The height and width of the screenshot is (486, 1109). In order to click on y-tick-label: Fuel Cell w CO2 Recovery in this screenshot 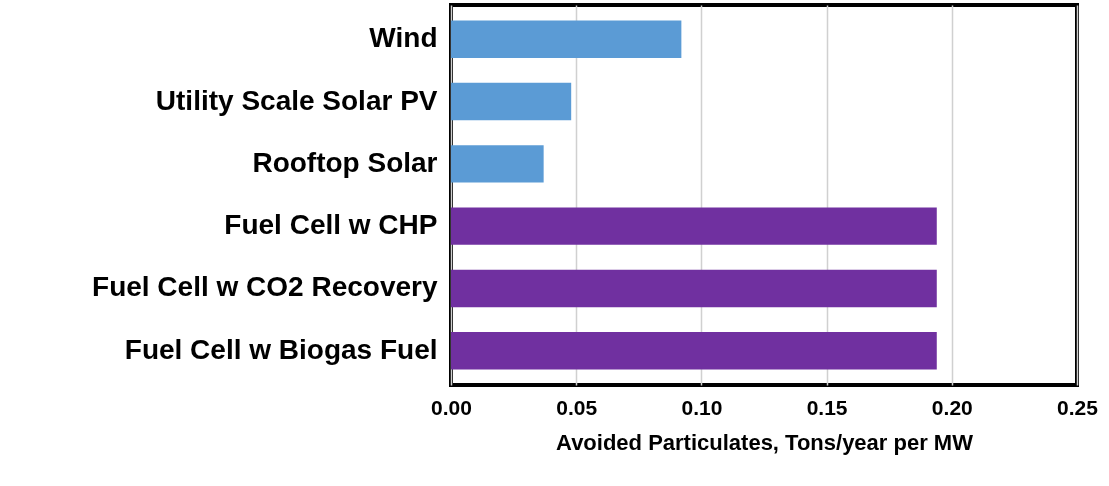, I will do `click(265, 287)`.